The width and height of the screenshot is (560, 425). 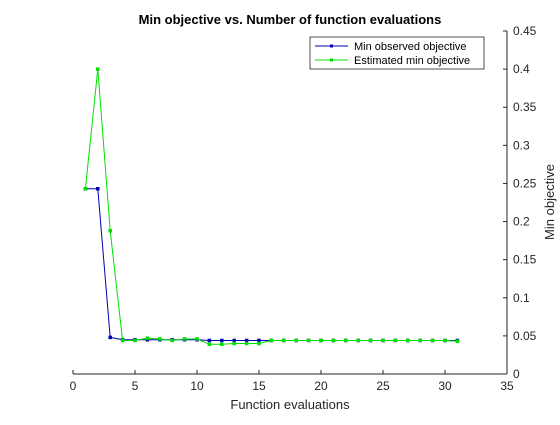 What do you see at coordinates (135, 386) in the screenshot?
I see `x-tick-label: 5` at bounding box center [135, 386].